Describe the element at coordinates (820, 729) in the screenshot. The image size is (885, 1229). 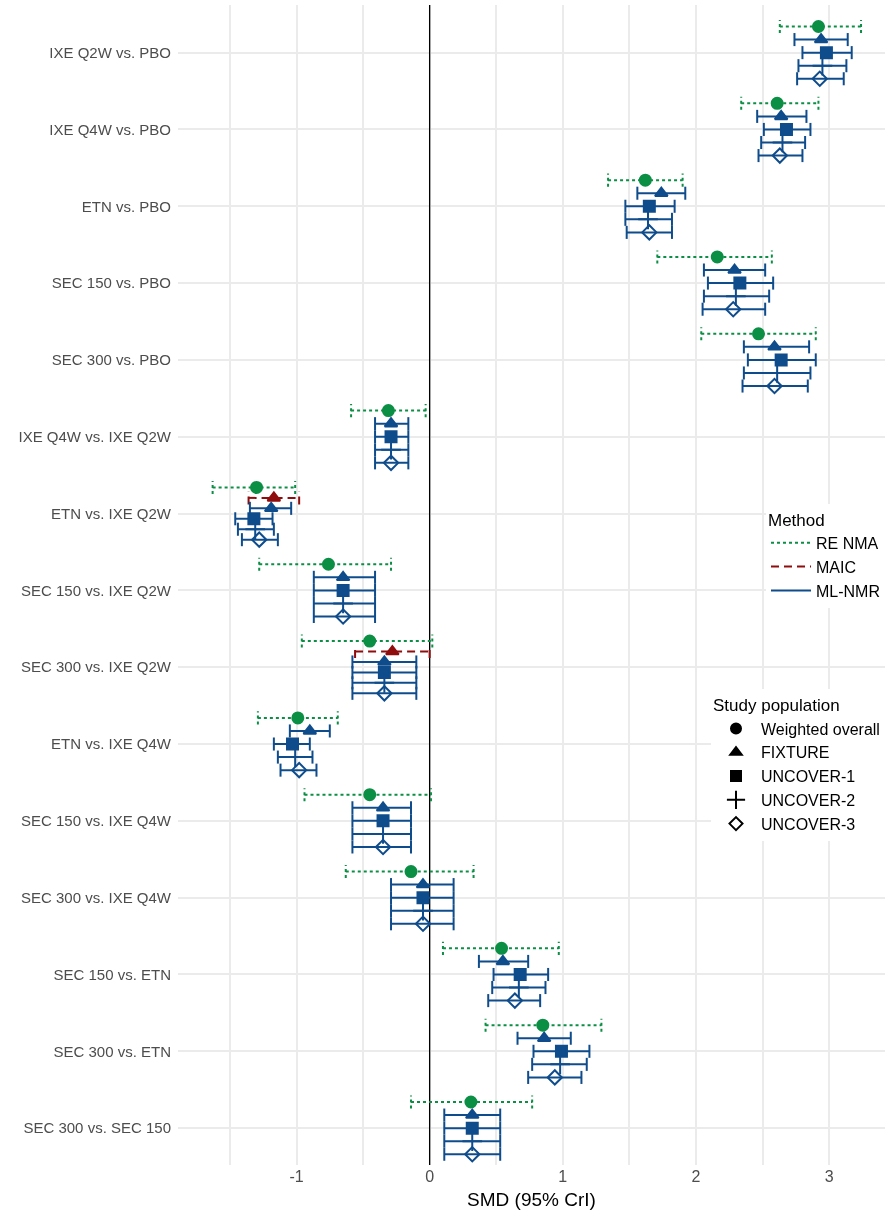
I see `annotation: Weighted overall` at that location.